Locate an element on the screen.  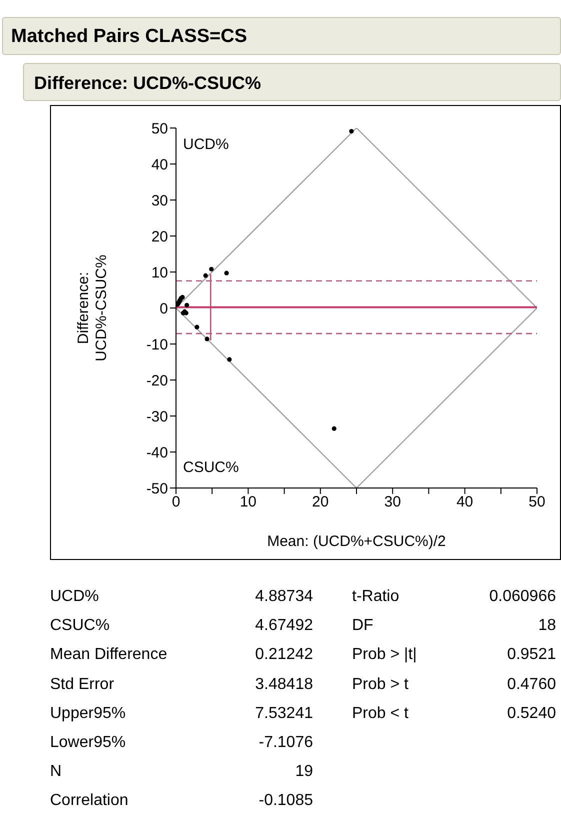
chart-title: Matched Pairs CLASS=CS is located at coordinates (281, 36).